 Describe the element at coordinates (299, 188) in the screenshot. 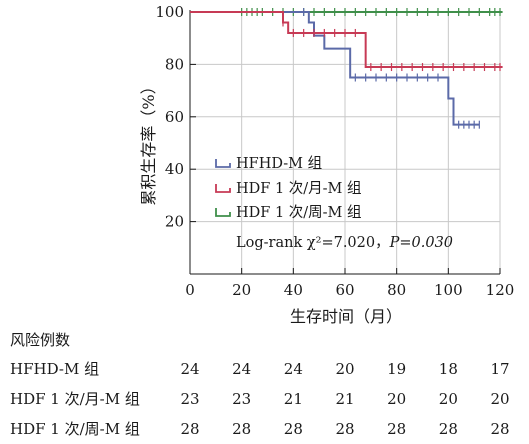

I see `legend-label: HDF 1 次/月-M 组` at that location.